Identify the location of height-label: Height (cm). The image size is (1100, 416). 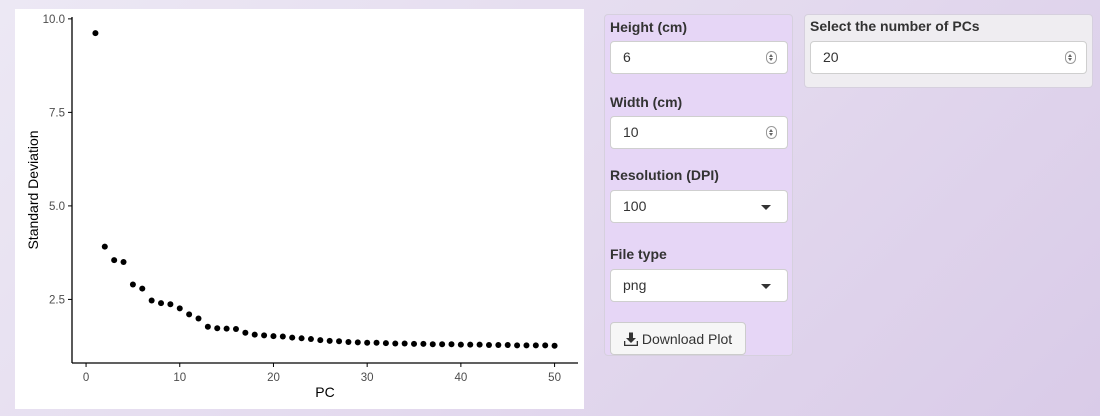
(648, 27).